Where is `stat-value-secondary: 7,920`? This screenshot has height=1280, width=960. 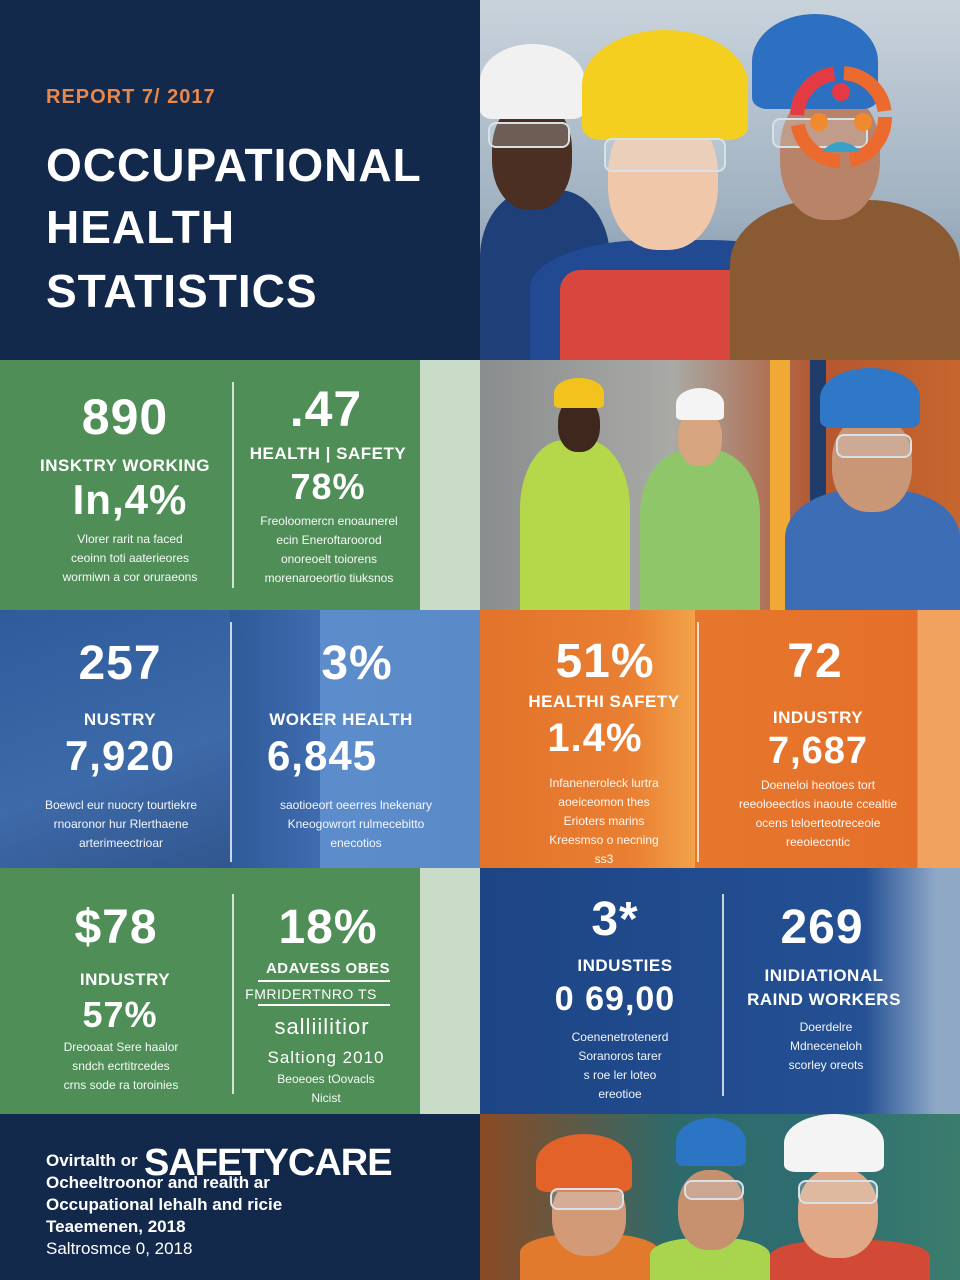 stat-value-secondary: 7,920 is located at coordinates (120, 755).